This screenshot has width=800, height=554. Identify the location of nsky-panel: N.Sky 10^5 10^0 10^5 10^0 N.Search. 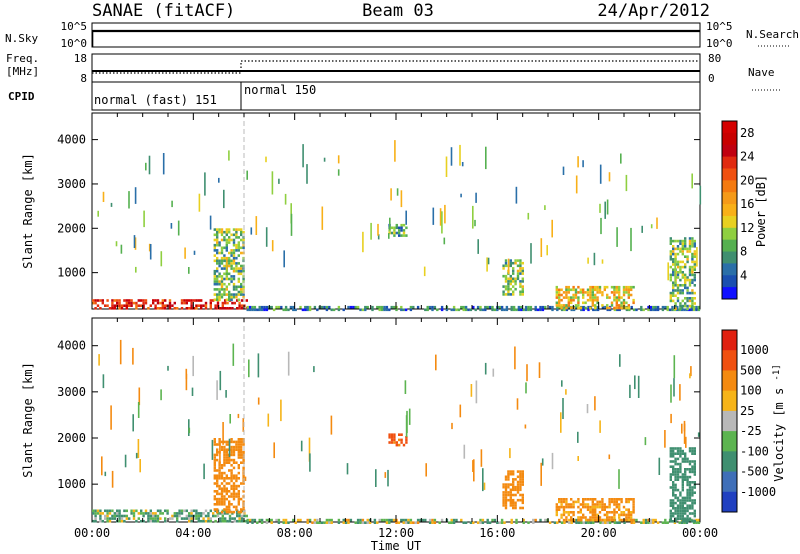
(402, 35).